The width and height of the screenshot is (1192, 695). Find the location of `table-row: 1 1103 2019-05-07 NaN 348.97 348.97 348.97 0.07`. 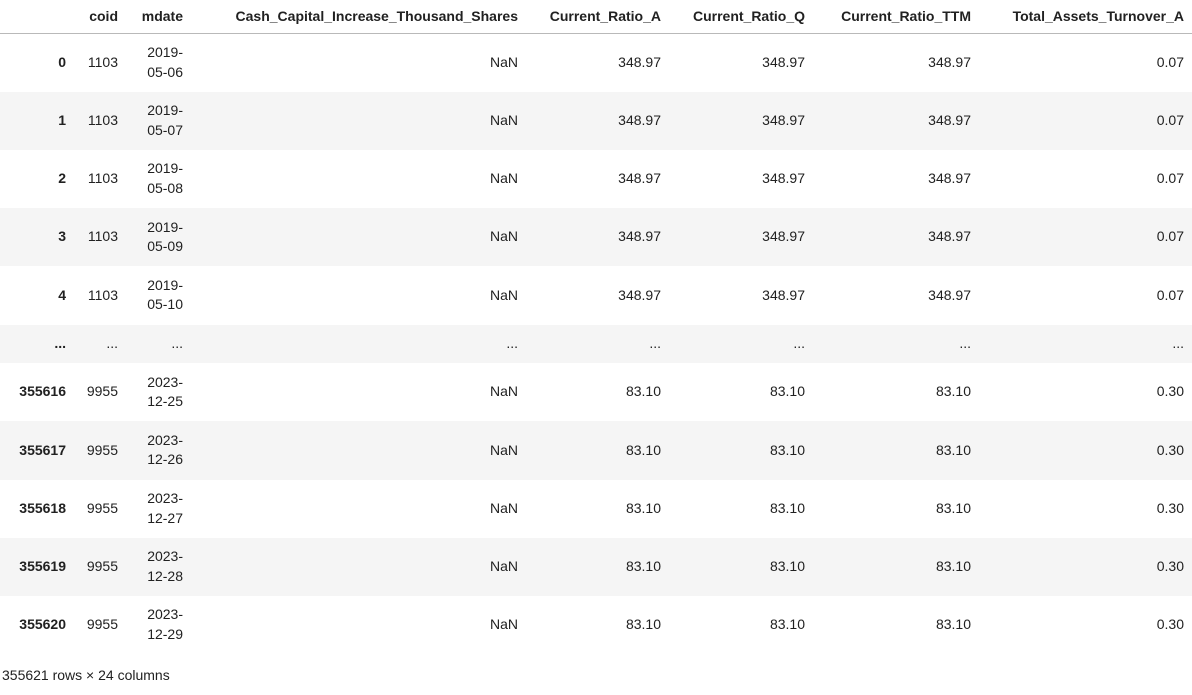

table-row: 1 1103 2019-05-07 NaN 348.97 348.97 348.97 0.07 is located at coordinates (596, 120).